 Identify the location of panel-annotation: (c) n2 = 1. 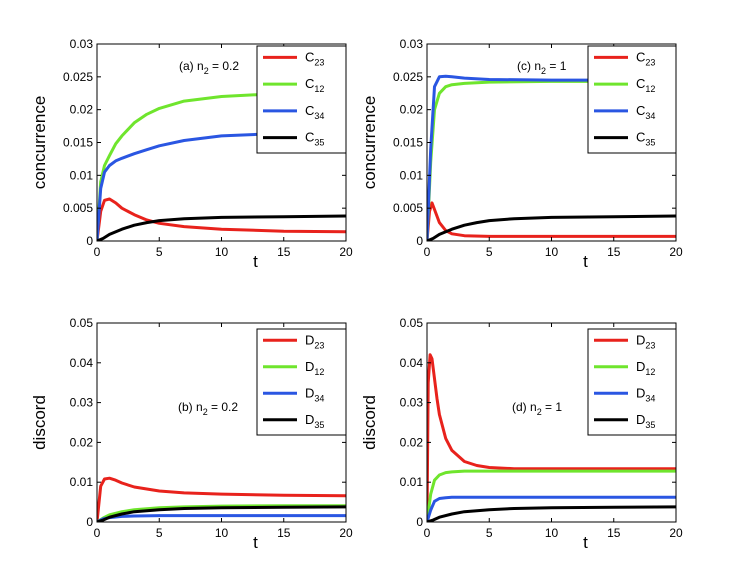
(542, 67).